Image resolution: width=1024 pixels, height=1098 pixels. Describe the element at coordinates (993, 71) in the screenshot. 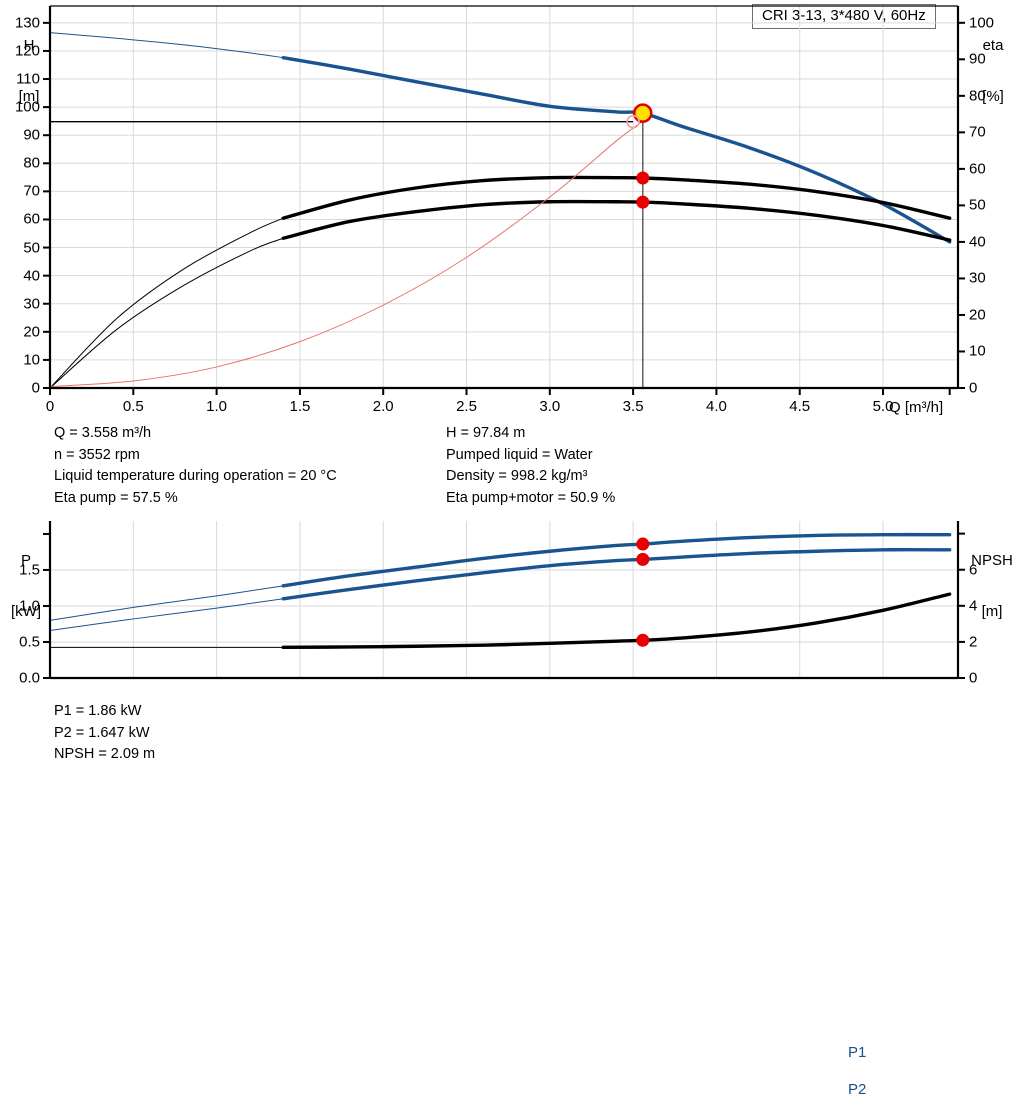

I see `top-chart-y-right-title: eta [%]` at that location.